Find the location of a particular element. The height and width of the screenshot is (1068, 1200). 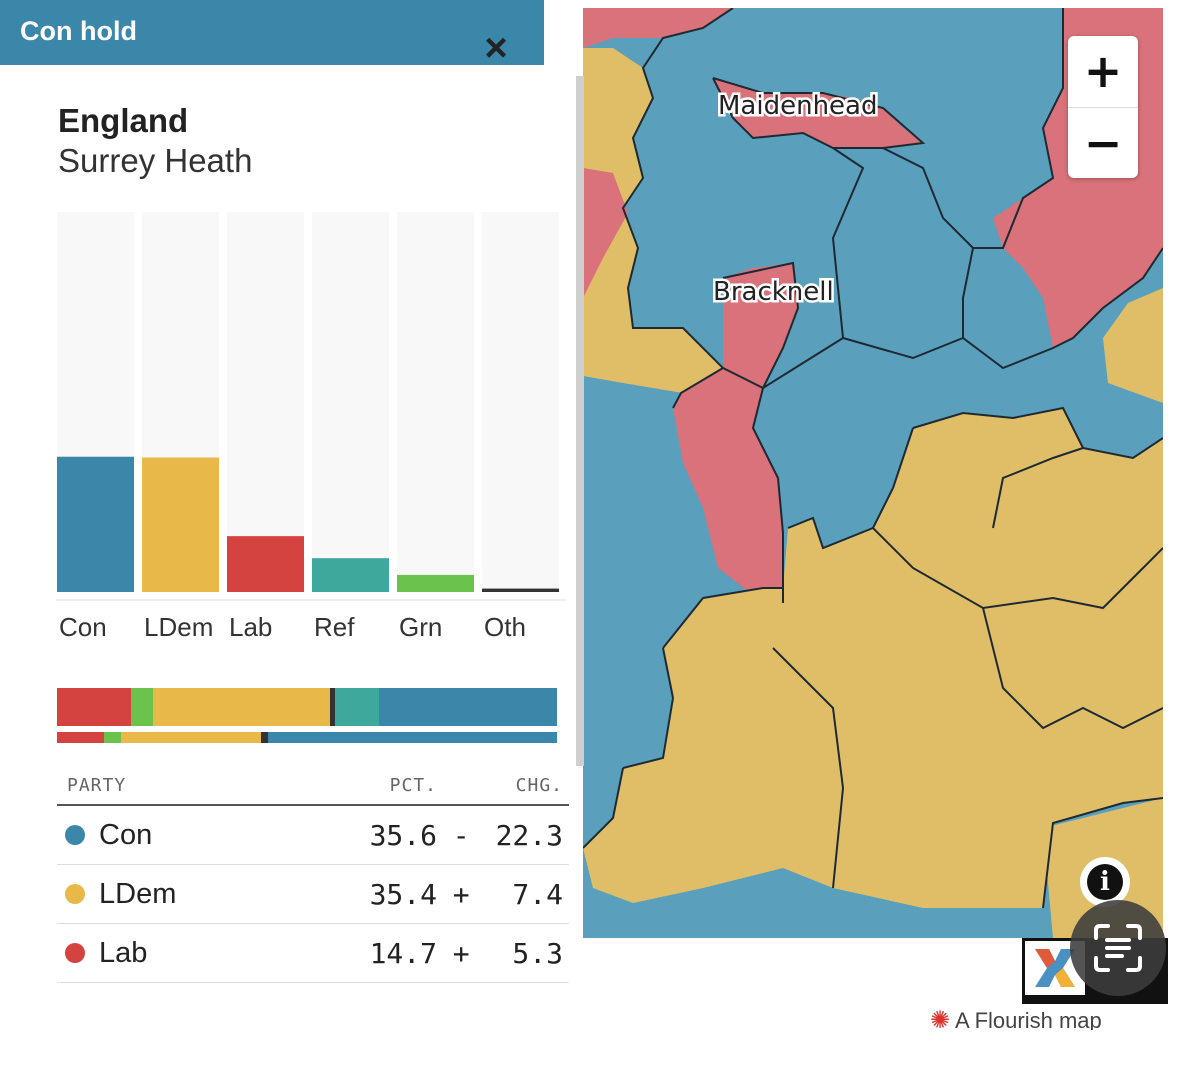

bar-lab is located at coordinates (265, 564).